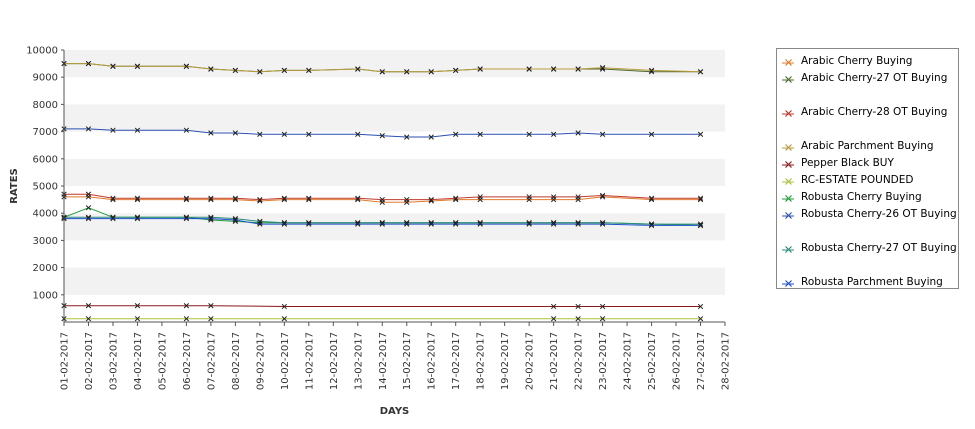 This screenshot has height=429, width=975. I want to click on x-tick-label: 10-02-2017, so click(285, 361).